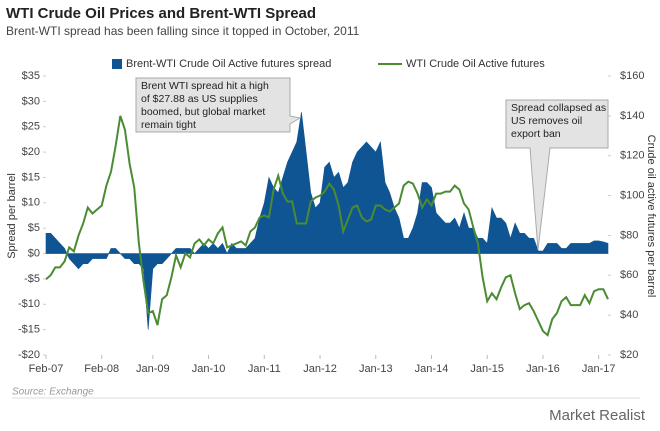  What do you see at coordinates (264, 369) in the screenshot?
I see `x-tick-label: Jan-11` at bounding box center [264, 369].